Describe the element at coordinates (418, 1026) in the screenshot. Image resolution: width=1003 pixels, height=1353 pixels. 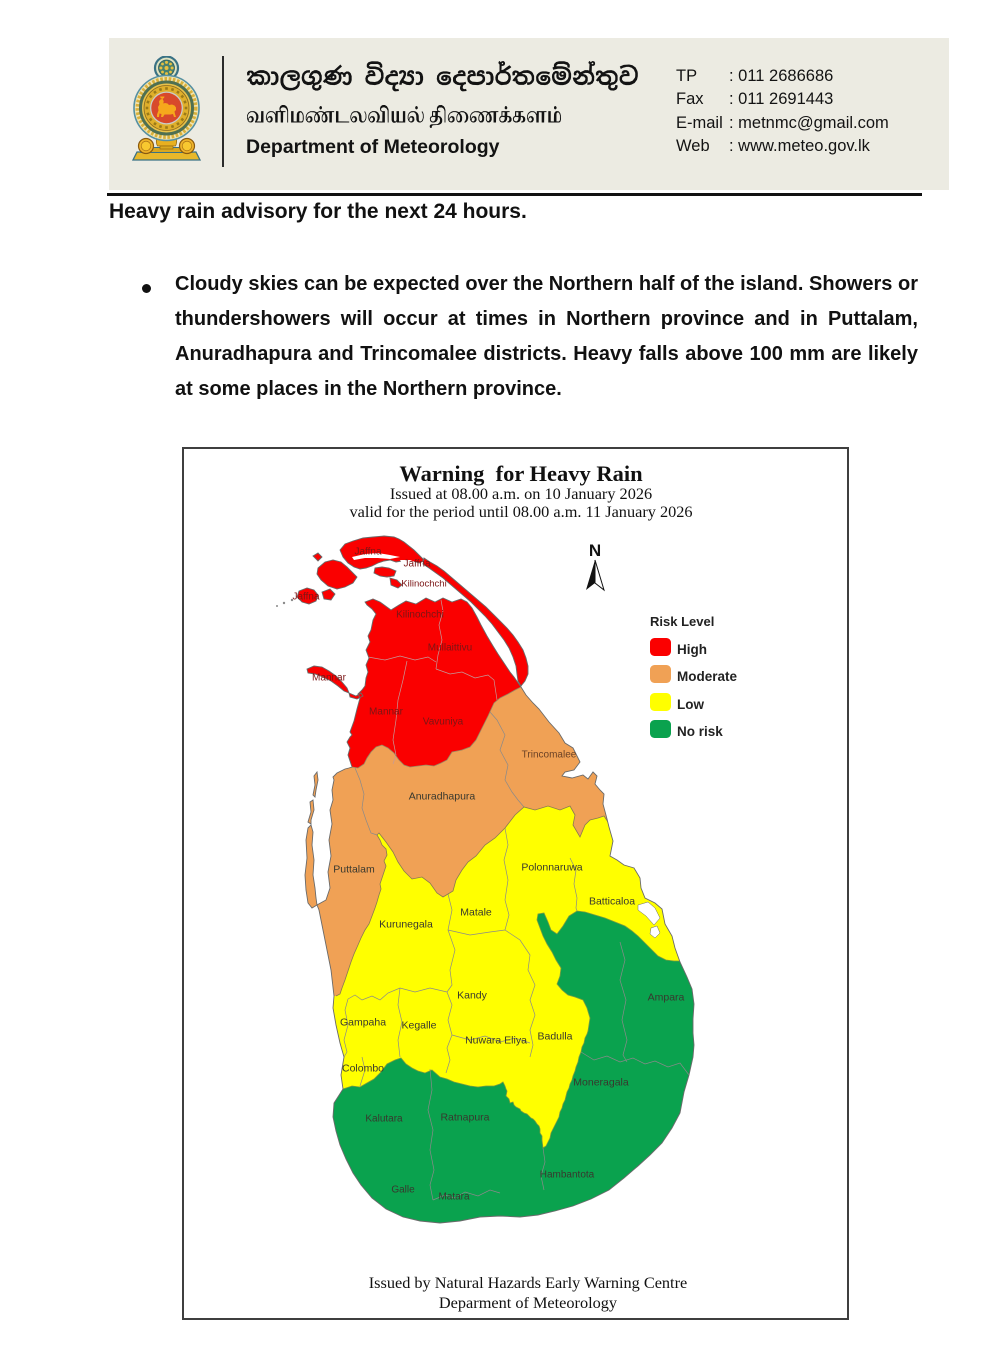
I see `svg-text: Kegalle` at that location.